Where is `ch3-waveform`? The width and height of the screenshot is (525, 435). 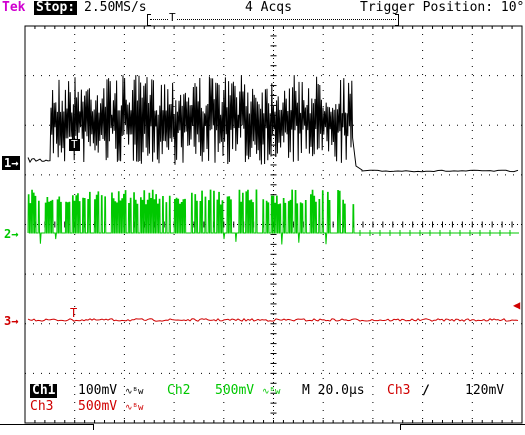
ch3-waveform is located at coordinates (273, 320).